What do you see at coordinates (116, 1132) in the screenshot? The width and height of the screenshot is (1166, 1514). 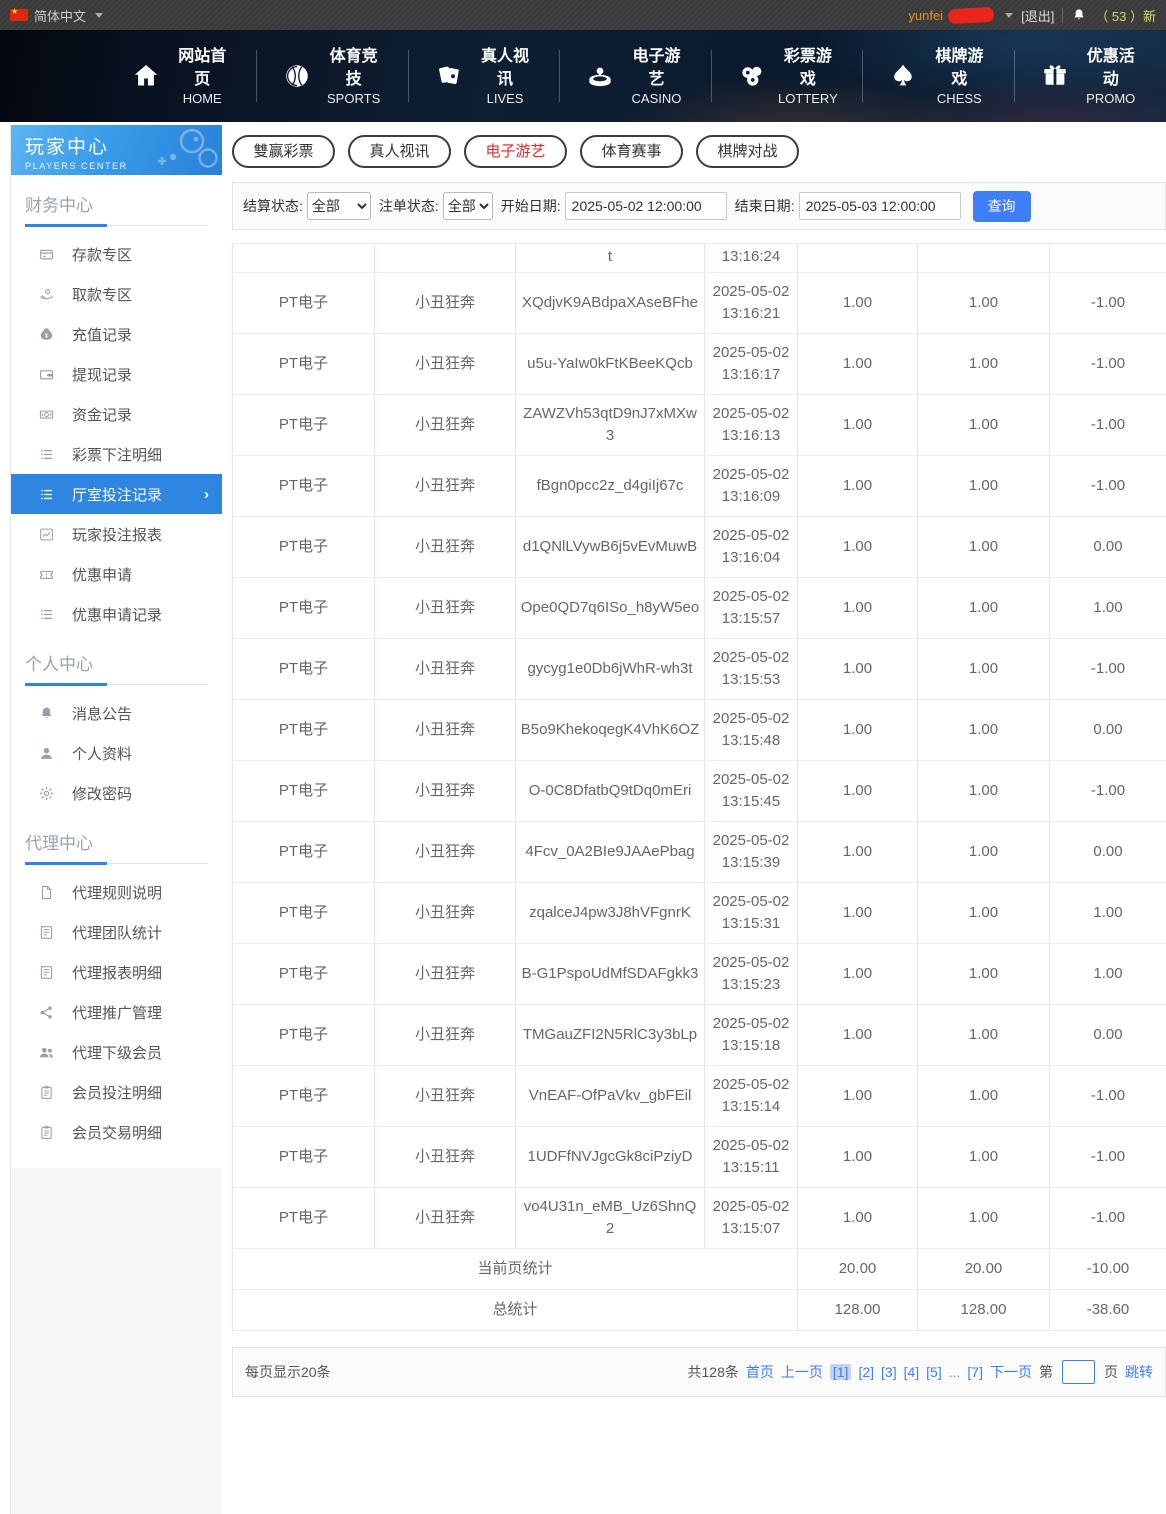 I see `sidebar-item: 会员交易明细` at bounding box center [116, 1132].